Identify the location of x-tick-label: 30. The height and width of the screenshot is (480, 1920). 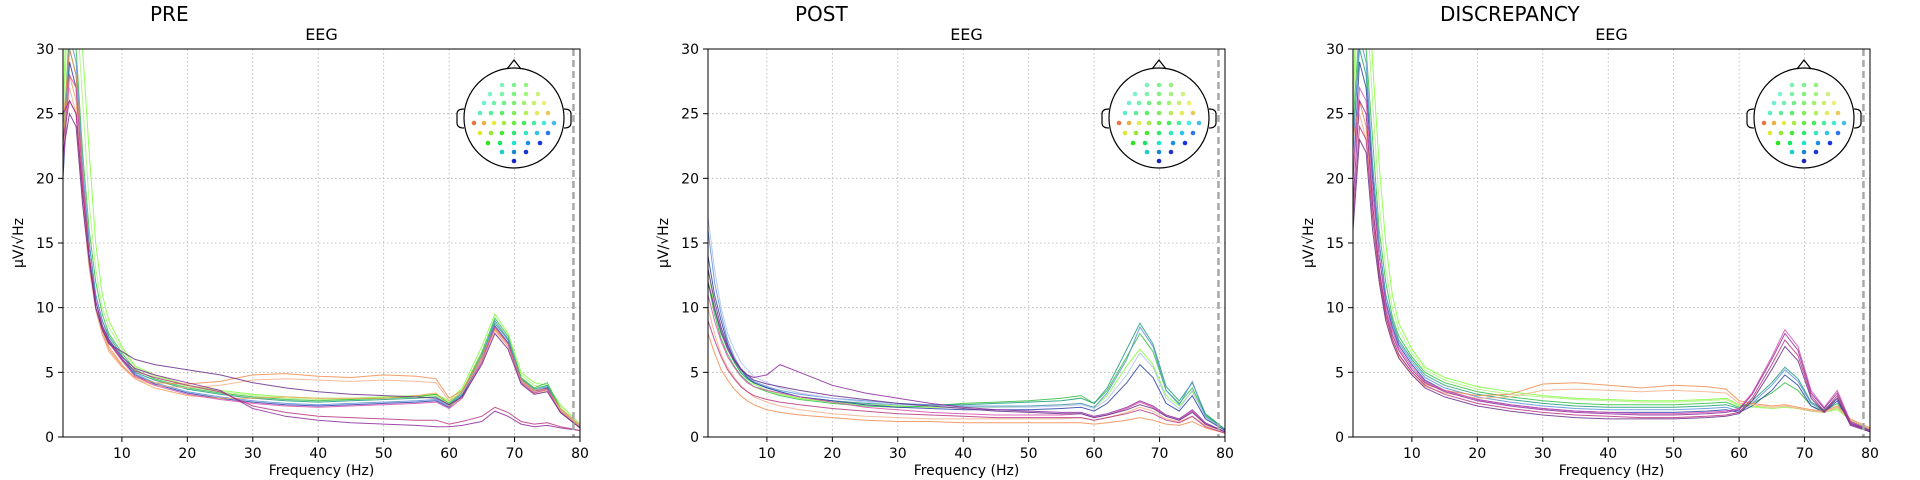
(898, 454).